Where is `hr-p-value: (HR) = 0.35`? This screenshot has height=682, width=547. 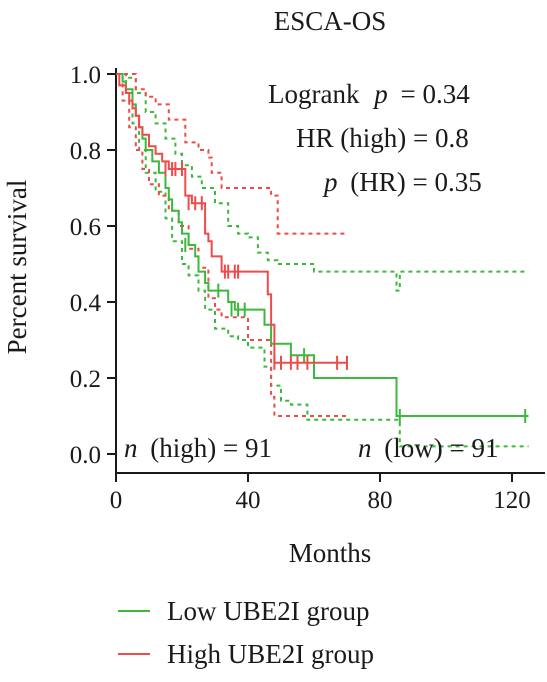 hr-p-value: (HR) = 0.35 is located at coordinates (415, 182).